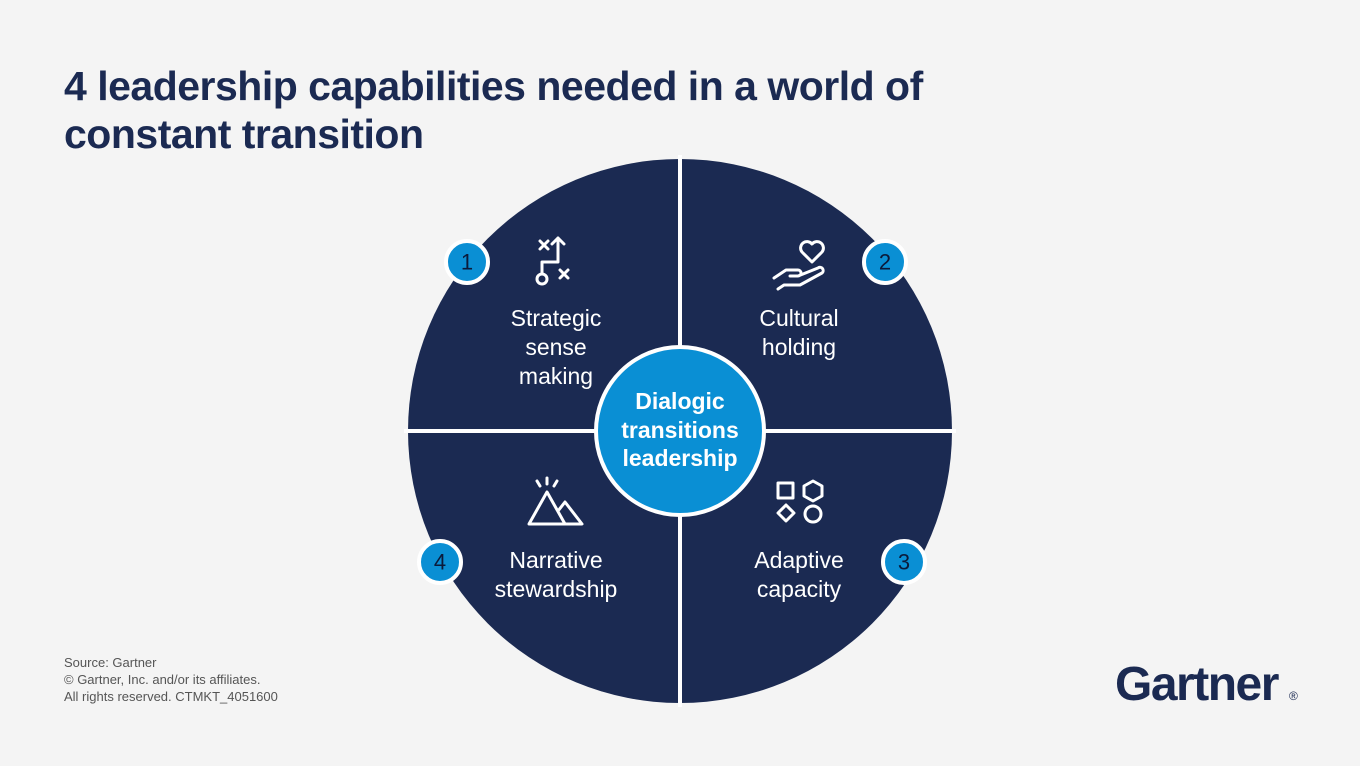 The height and width of the screenshot is (766, 1360). Describe the element at coordinates (799, 347) in the screenshot. I see `quadrant-label: holding` at that location.